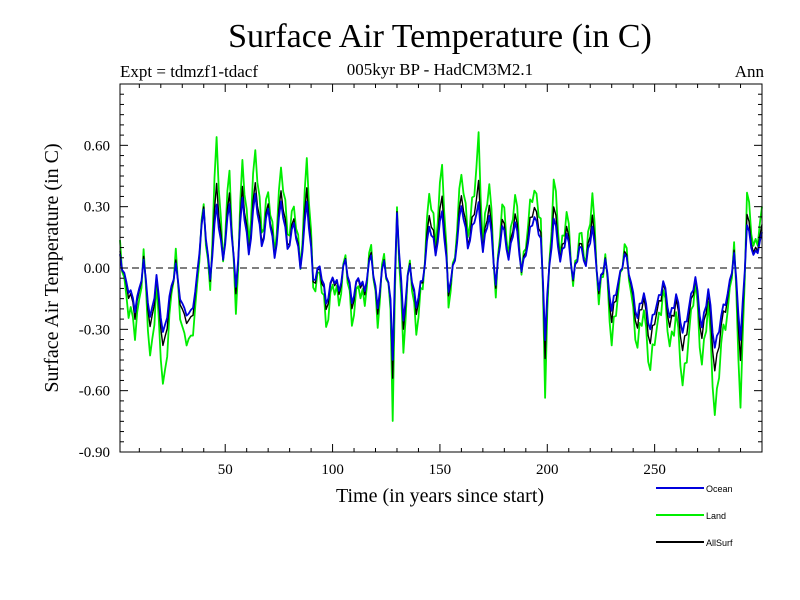  I want to click on x-tick-label: 250, so click(654, 470).